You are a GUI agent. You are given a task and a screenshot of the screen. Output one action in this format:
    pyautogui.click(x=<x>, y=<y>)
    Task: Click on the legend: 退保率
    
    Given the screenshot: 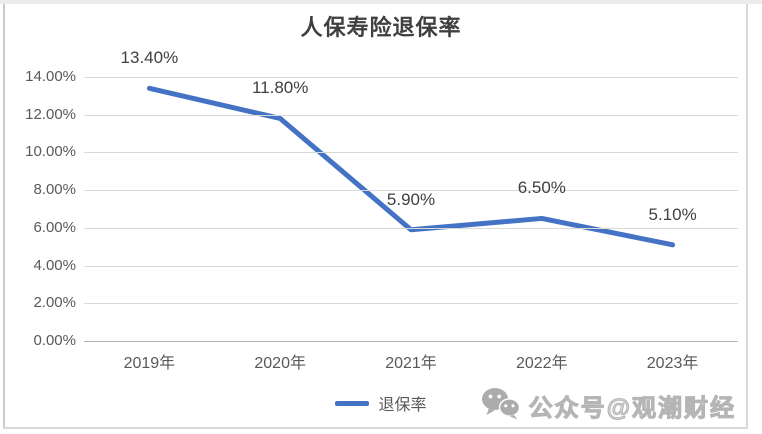 What is the action you would take?
    pyautogui.click(x=381, y=403)
    